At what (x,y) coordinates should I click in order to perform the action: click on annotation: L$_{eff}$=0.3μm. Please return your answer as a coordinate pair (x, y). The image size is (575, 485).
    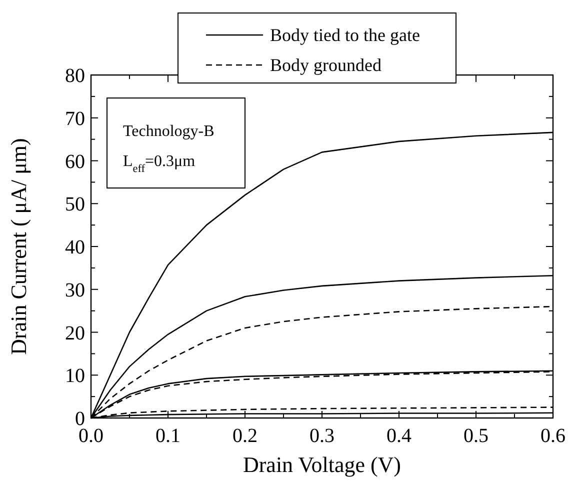
    Looking at the image, I should click on (159, 164).